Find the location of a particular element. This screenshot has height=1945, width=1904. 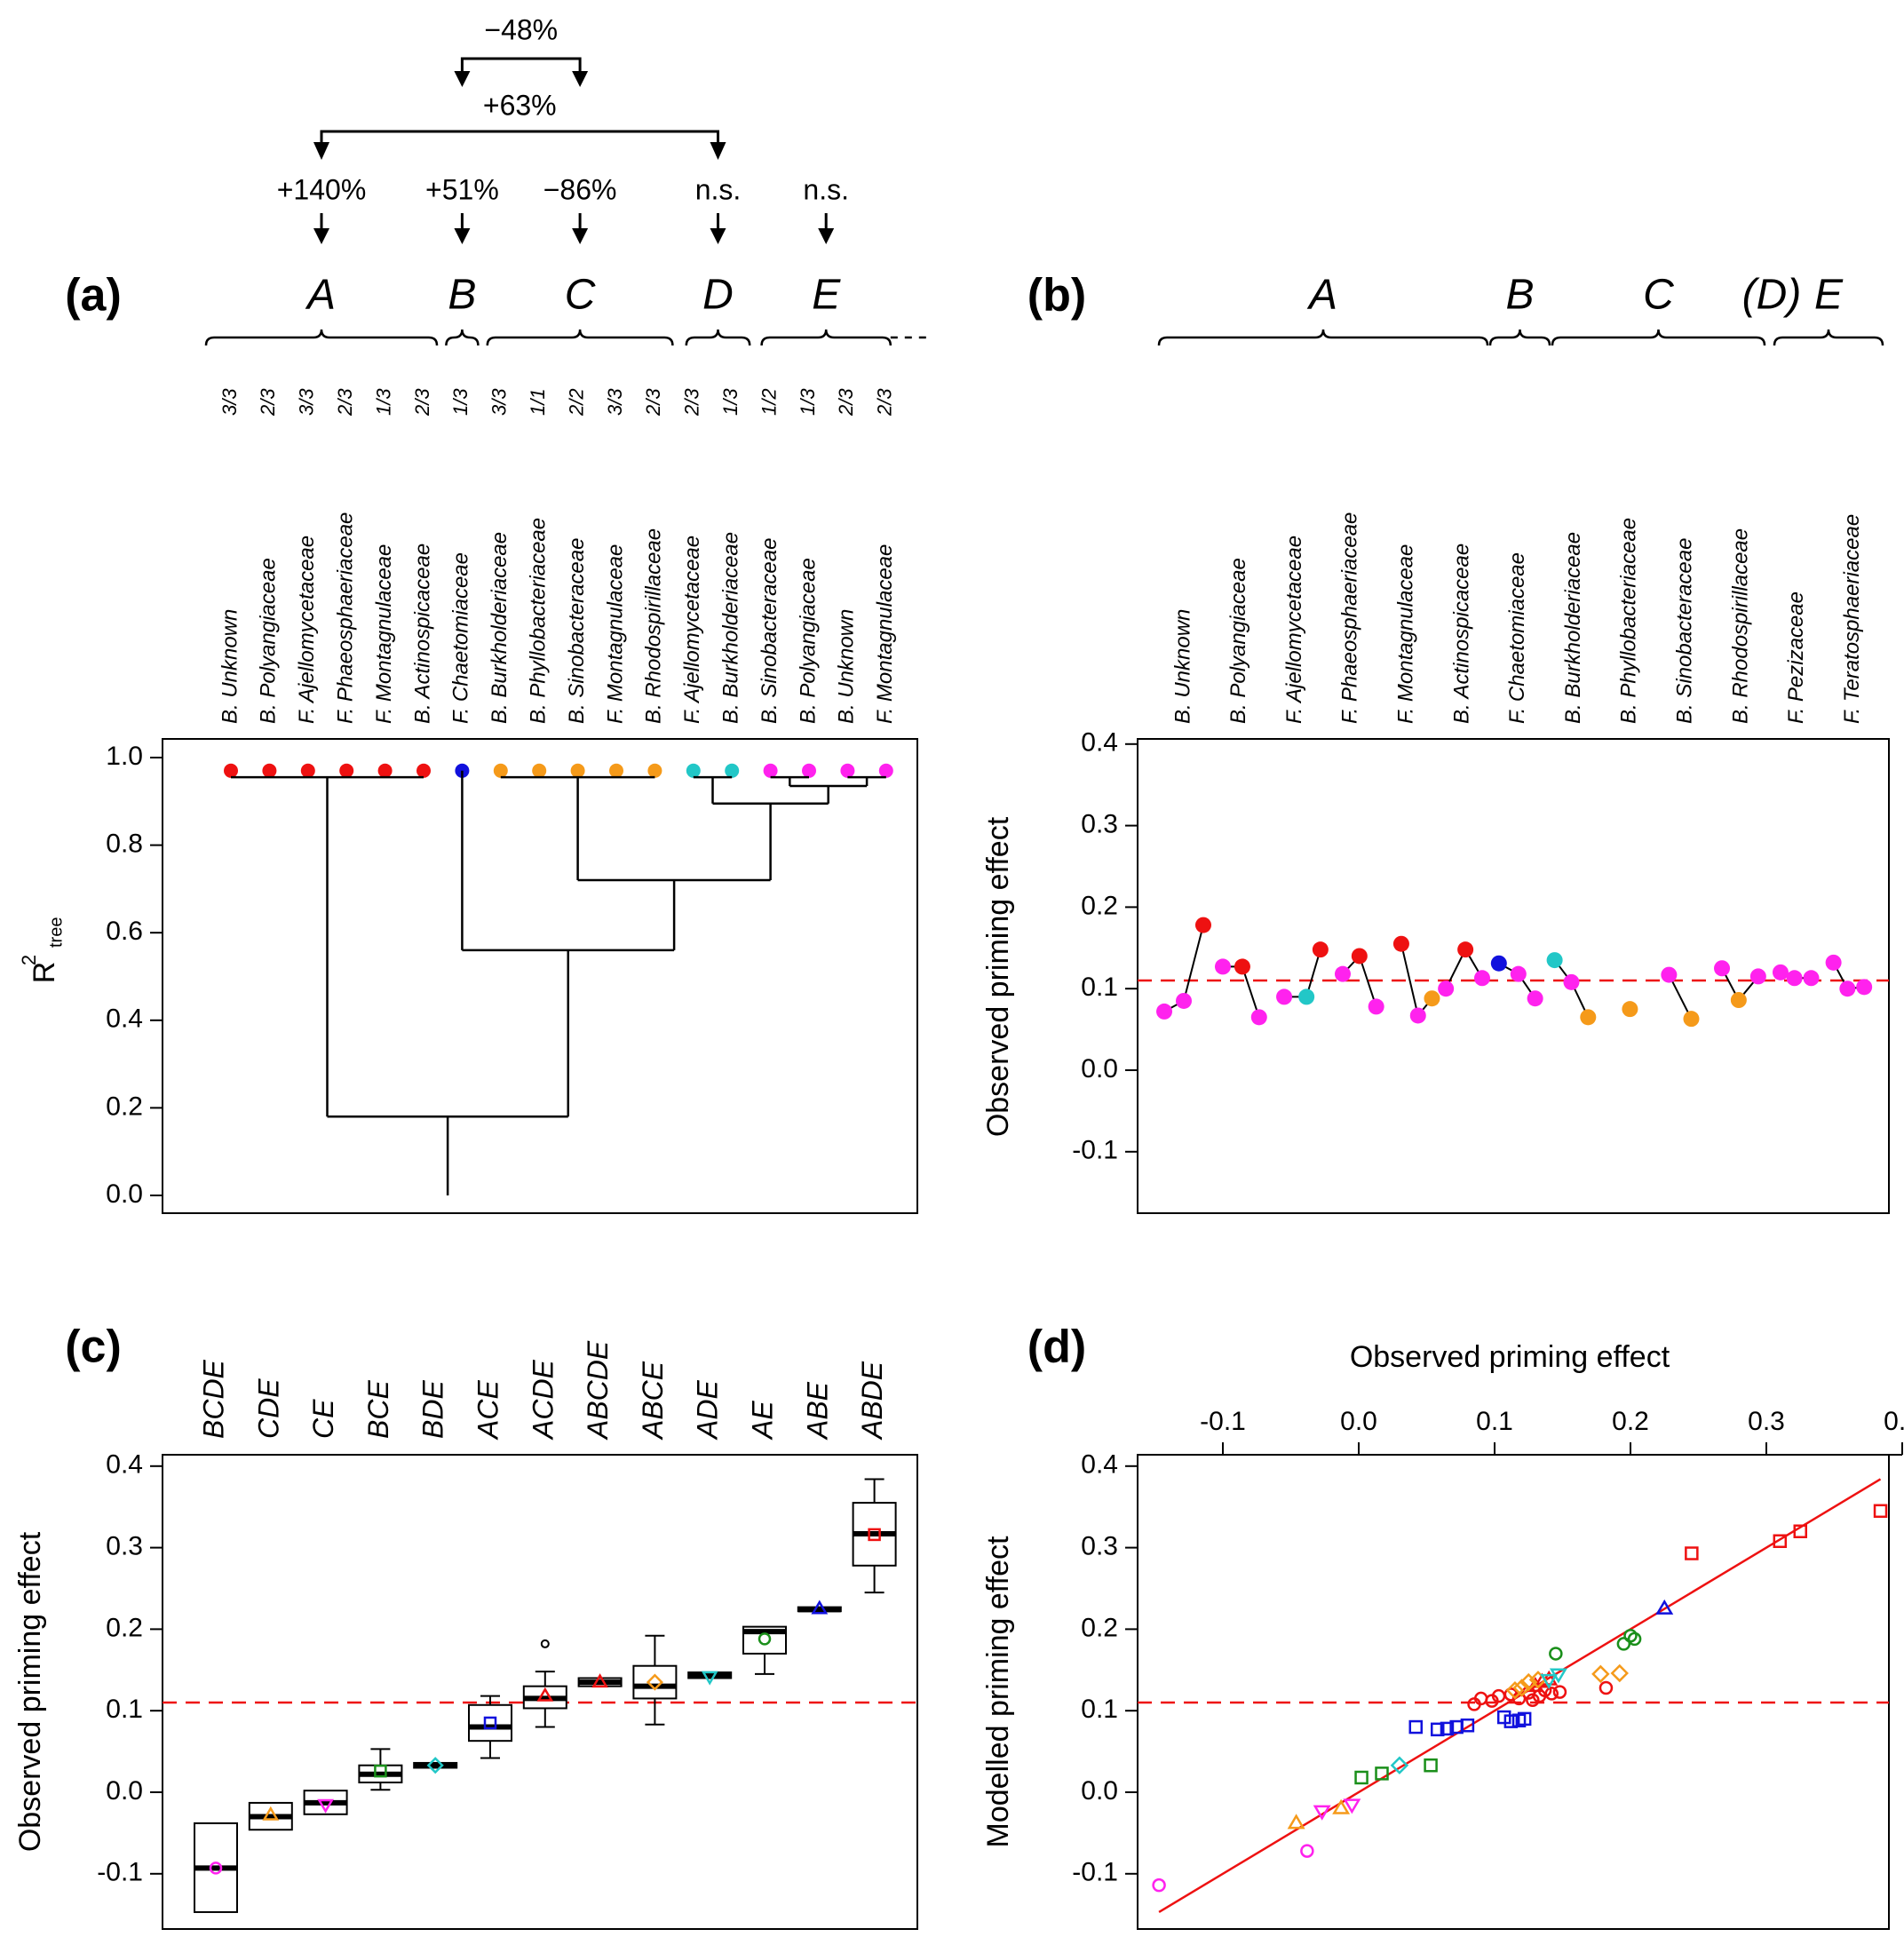

fraction-label: 3/3 is located at coordinates (307, 402).